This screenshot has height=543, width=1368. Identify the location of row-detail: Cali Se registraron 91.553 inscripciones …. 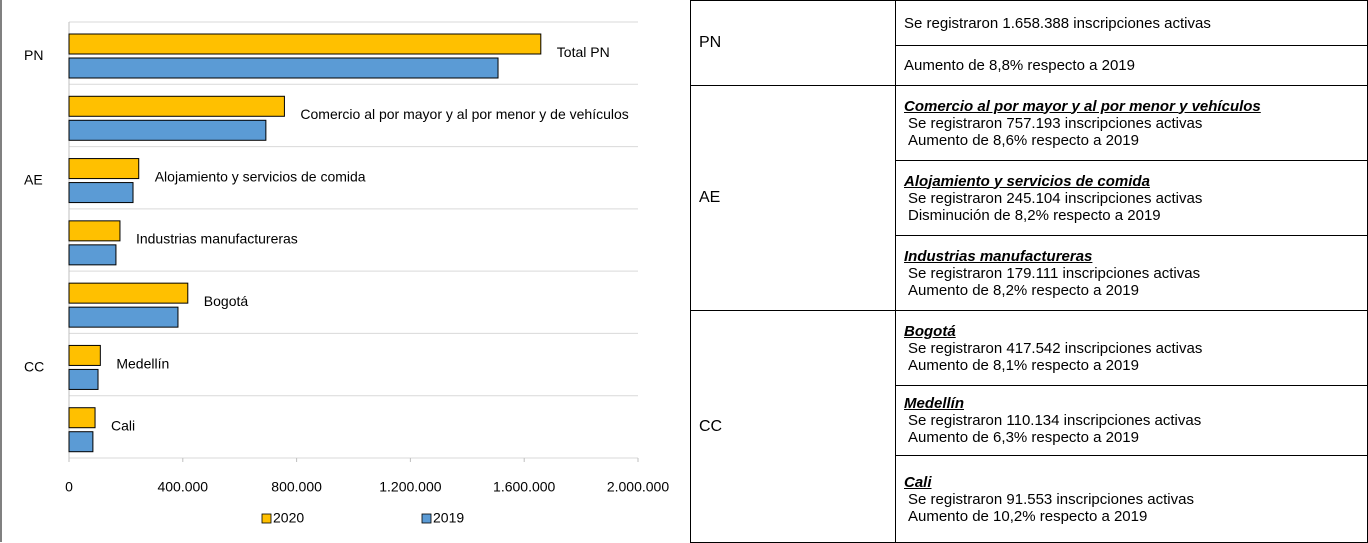
(1131, 499).